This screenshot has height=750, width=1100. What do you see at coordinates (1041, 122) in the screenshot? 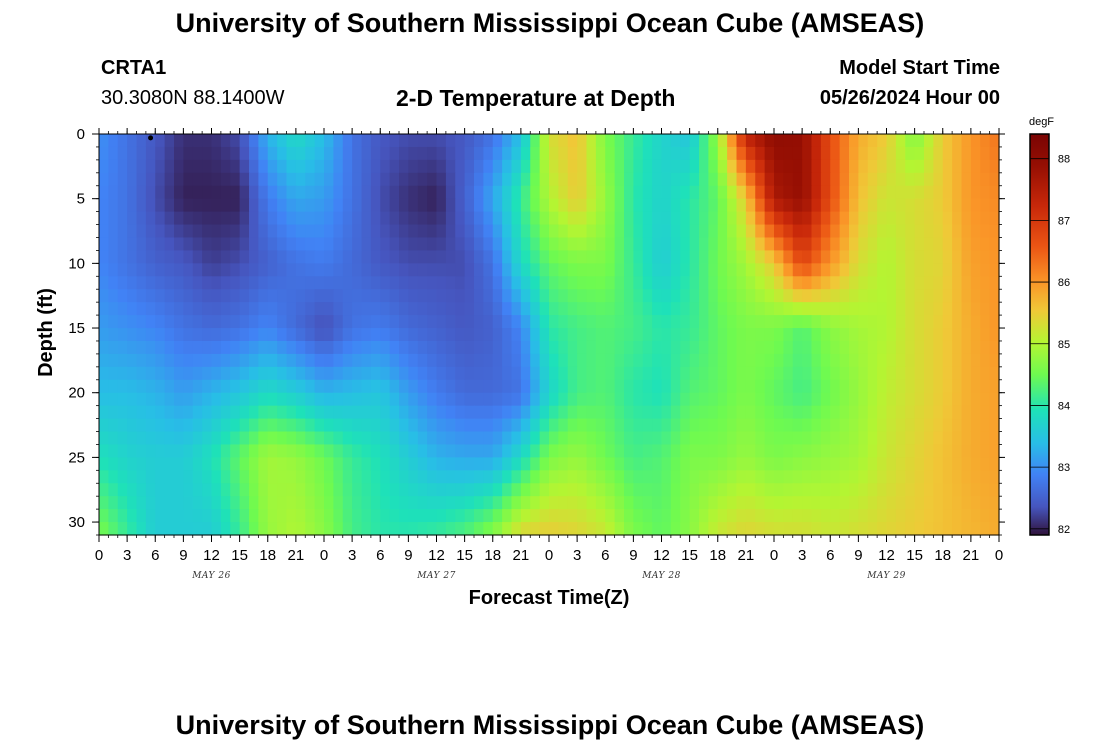
I see `colorbar-unit-label: degF` at bounding box center [1041, 122].